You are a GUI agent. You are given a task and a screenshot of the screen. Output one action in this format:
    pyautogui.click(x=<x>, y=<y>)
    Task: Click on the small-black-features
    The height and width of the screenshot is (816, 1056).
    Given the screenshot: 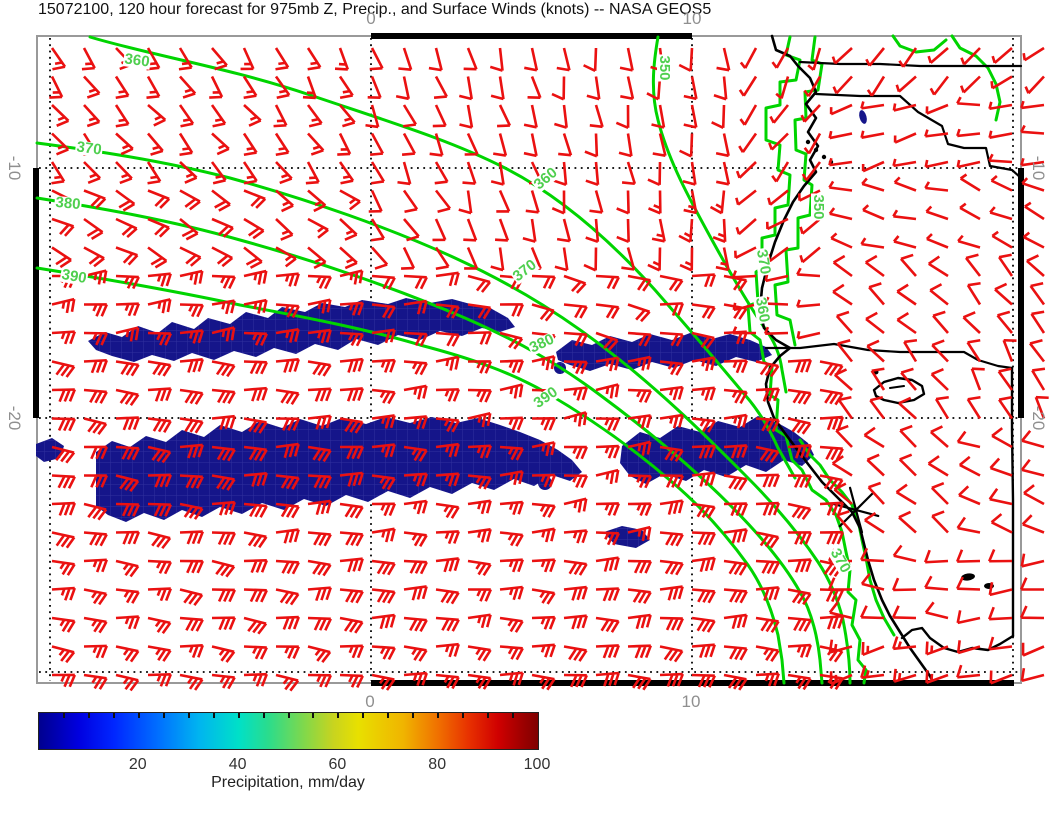 What is the action you would take?
    pyautogui.click(x=977, y=581)
    